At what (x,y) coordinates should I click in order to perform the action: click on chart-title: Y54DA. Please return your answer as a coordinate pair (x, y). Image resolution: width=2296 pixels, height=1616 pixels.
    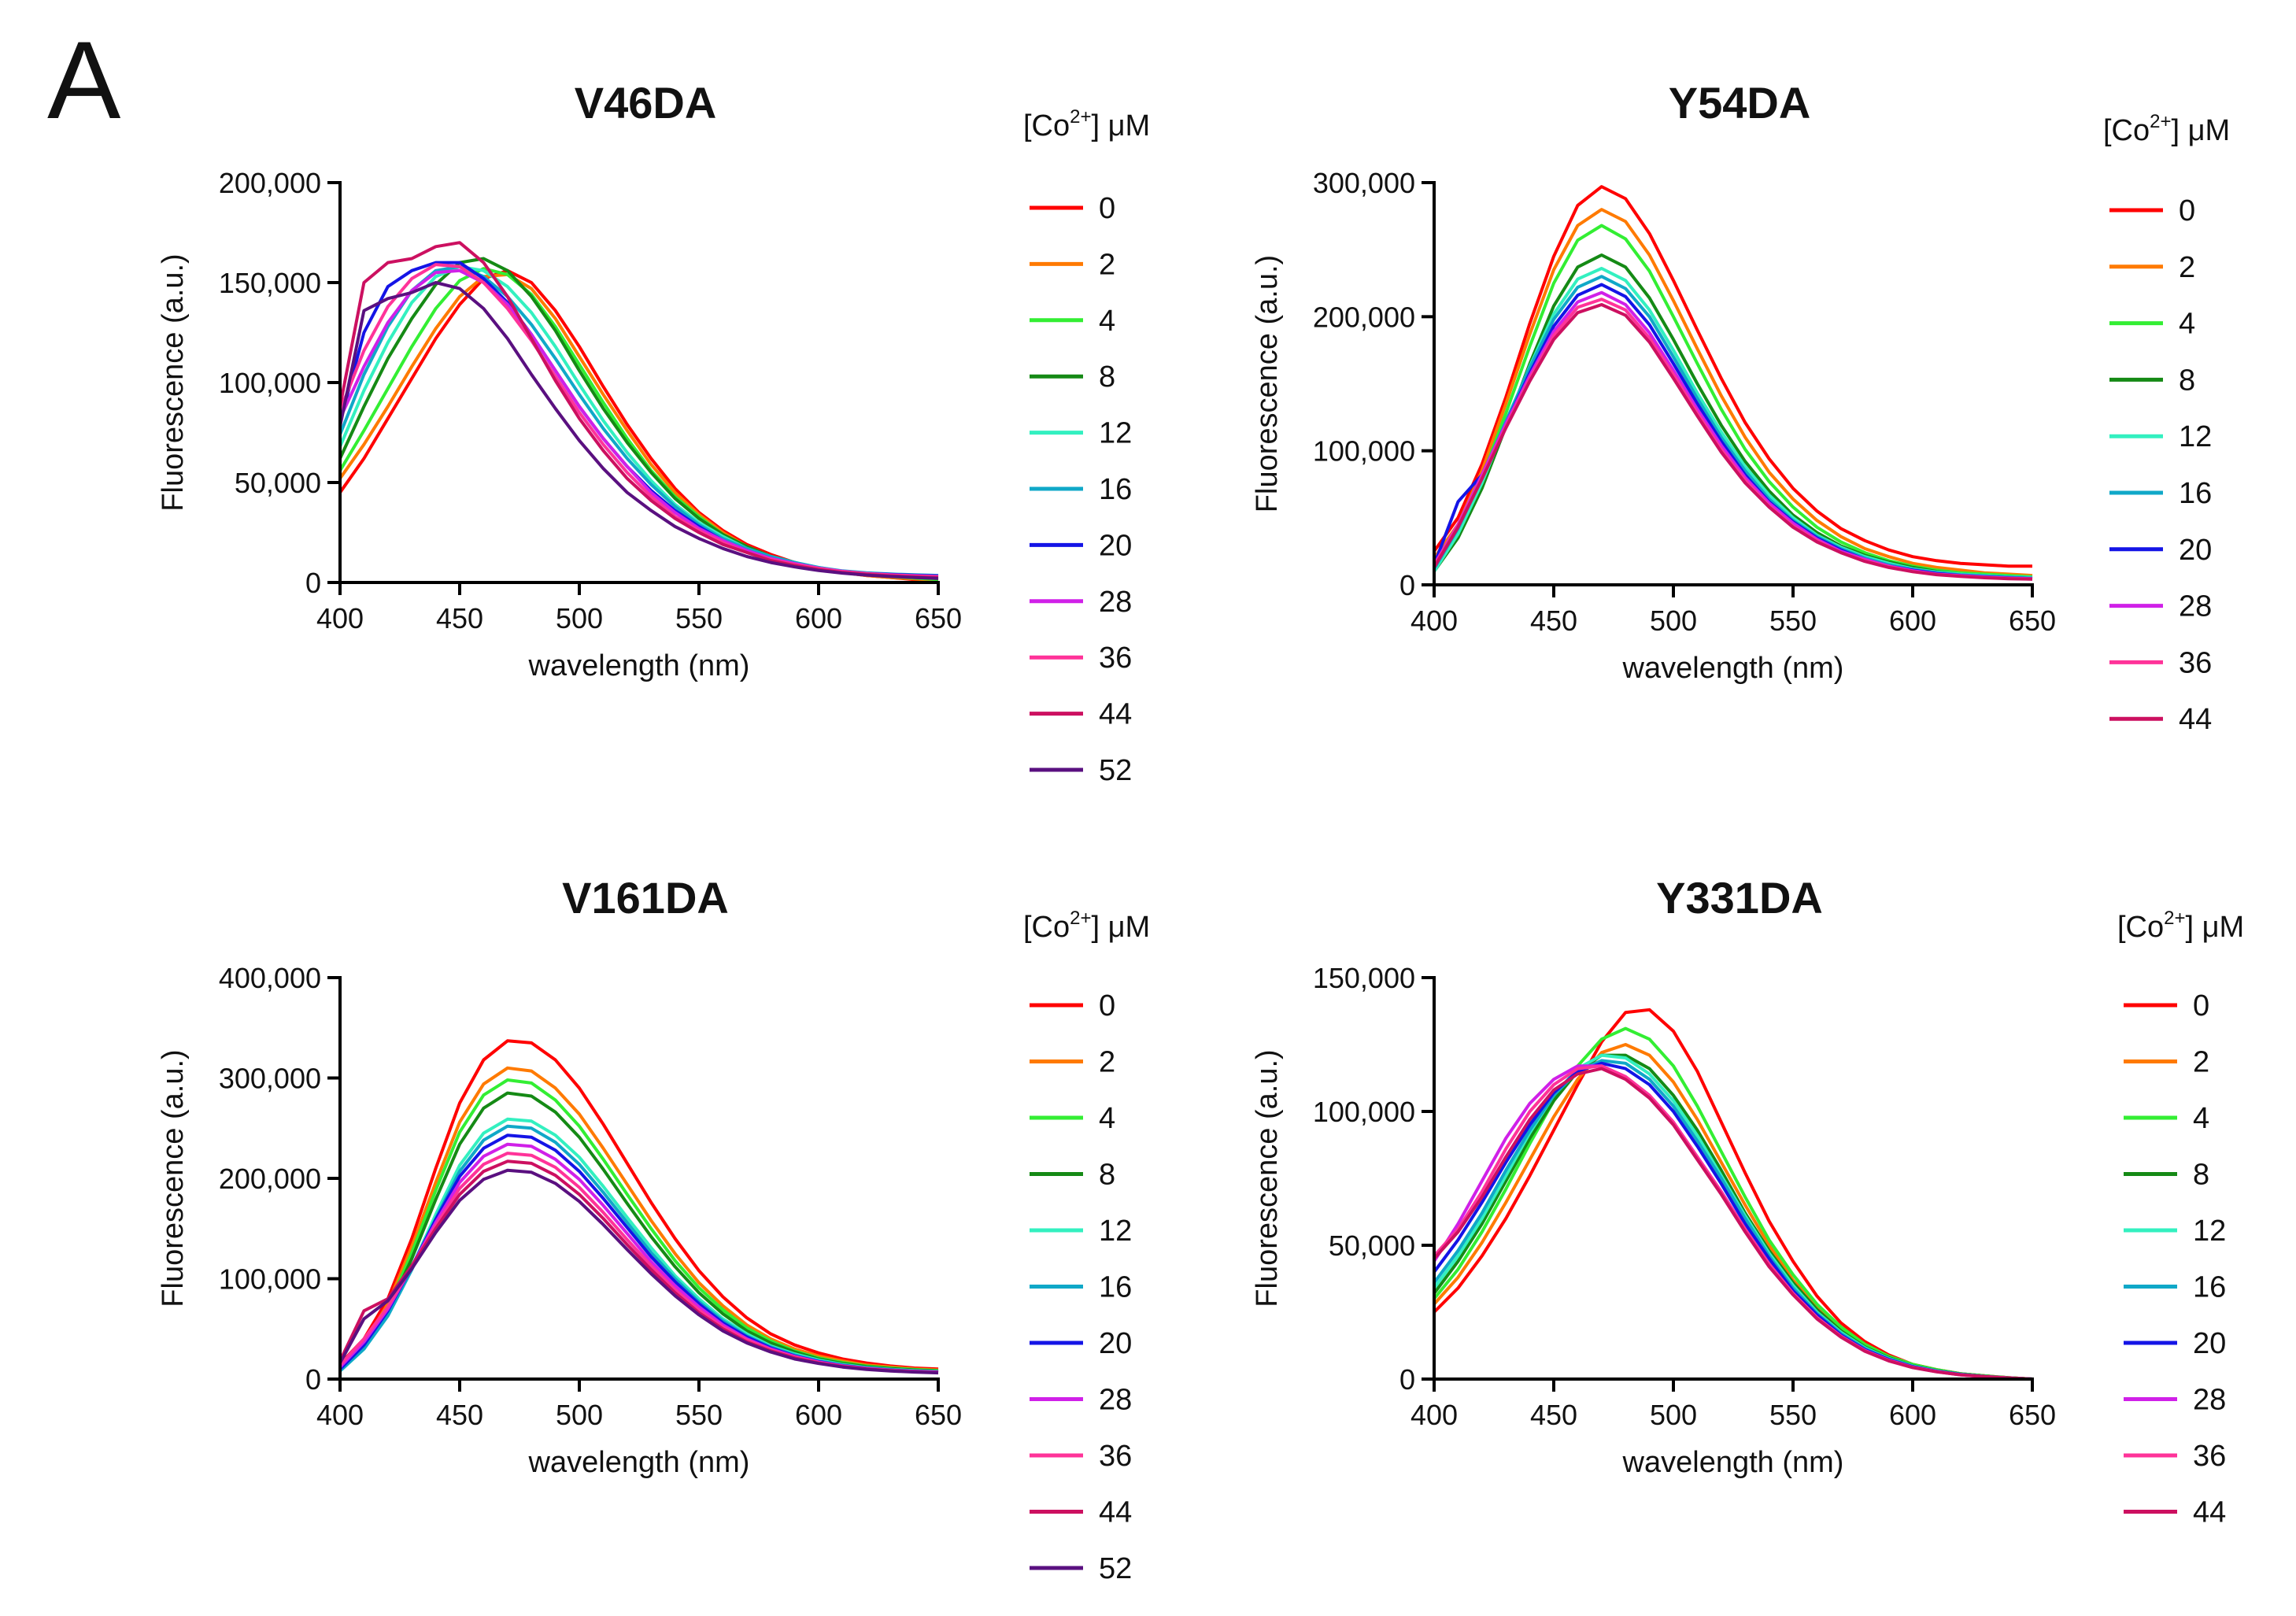
    Looking at the image, I should click on (1740, 103).